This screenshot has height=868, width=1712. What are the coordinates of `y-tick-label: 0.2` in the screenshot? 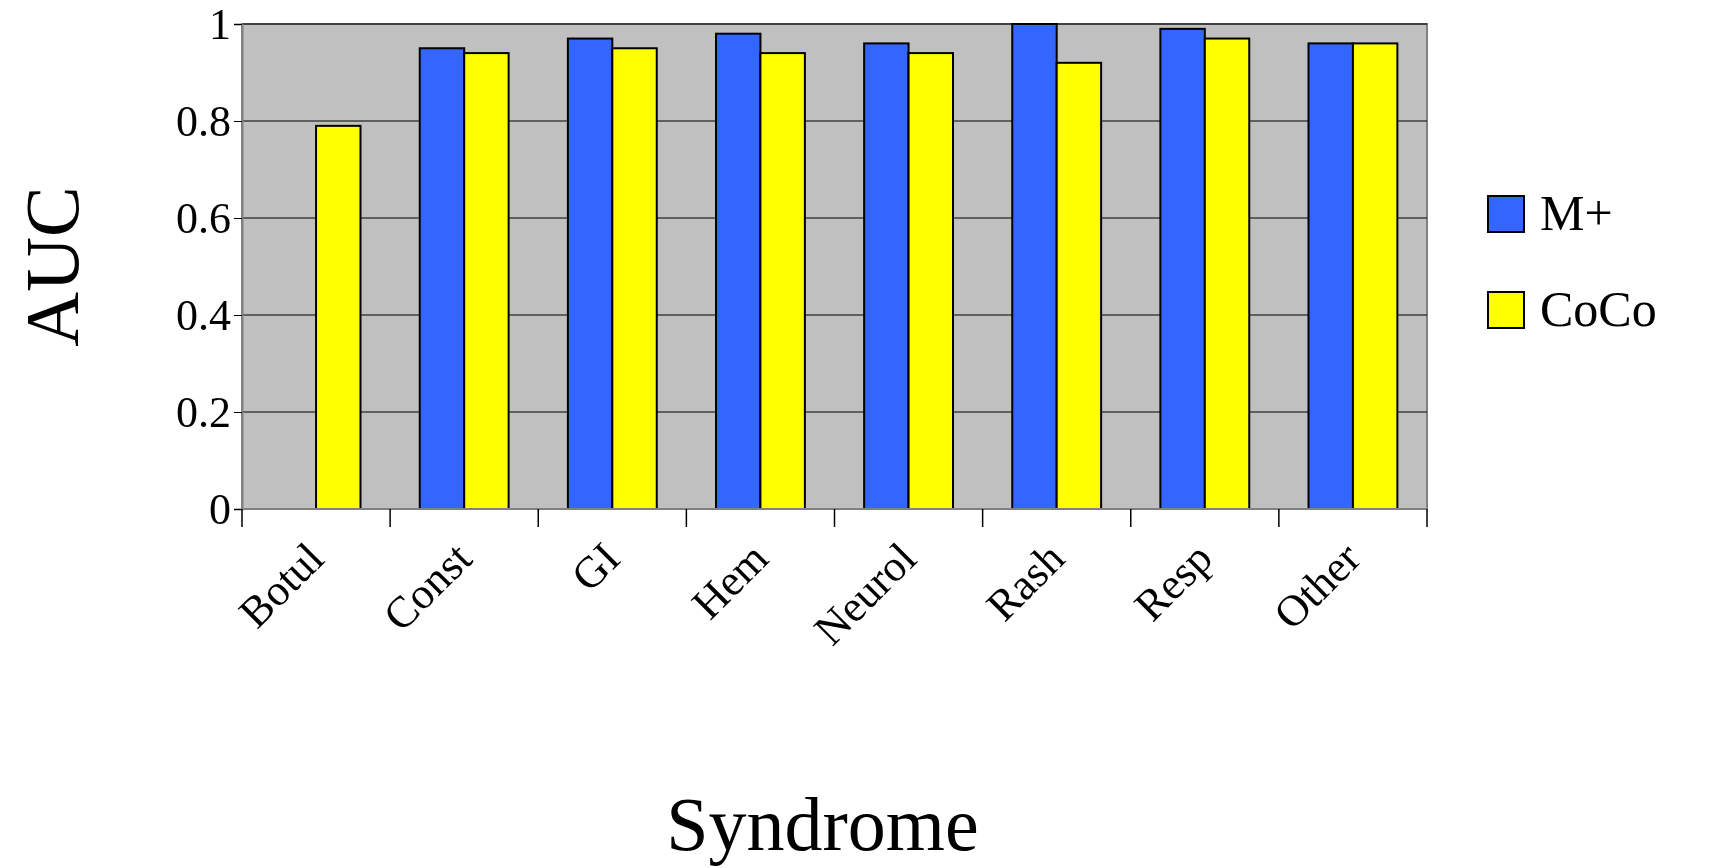 It's located at (203, 412).